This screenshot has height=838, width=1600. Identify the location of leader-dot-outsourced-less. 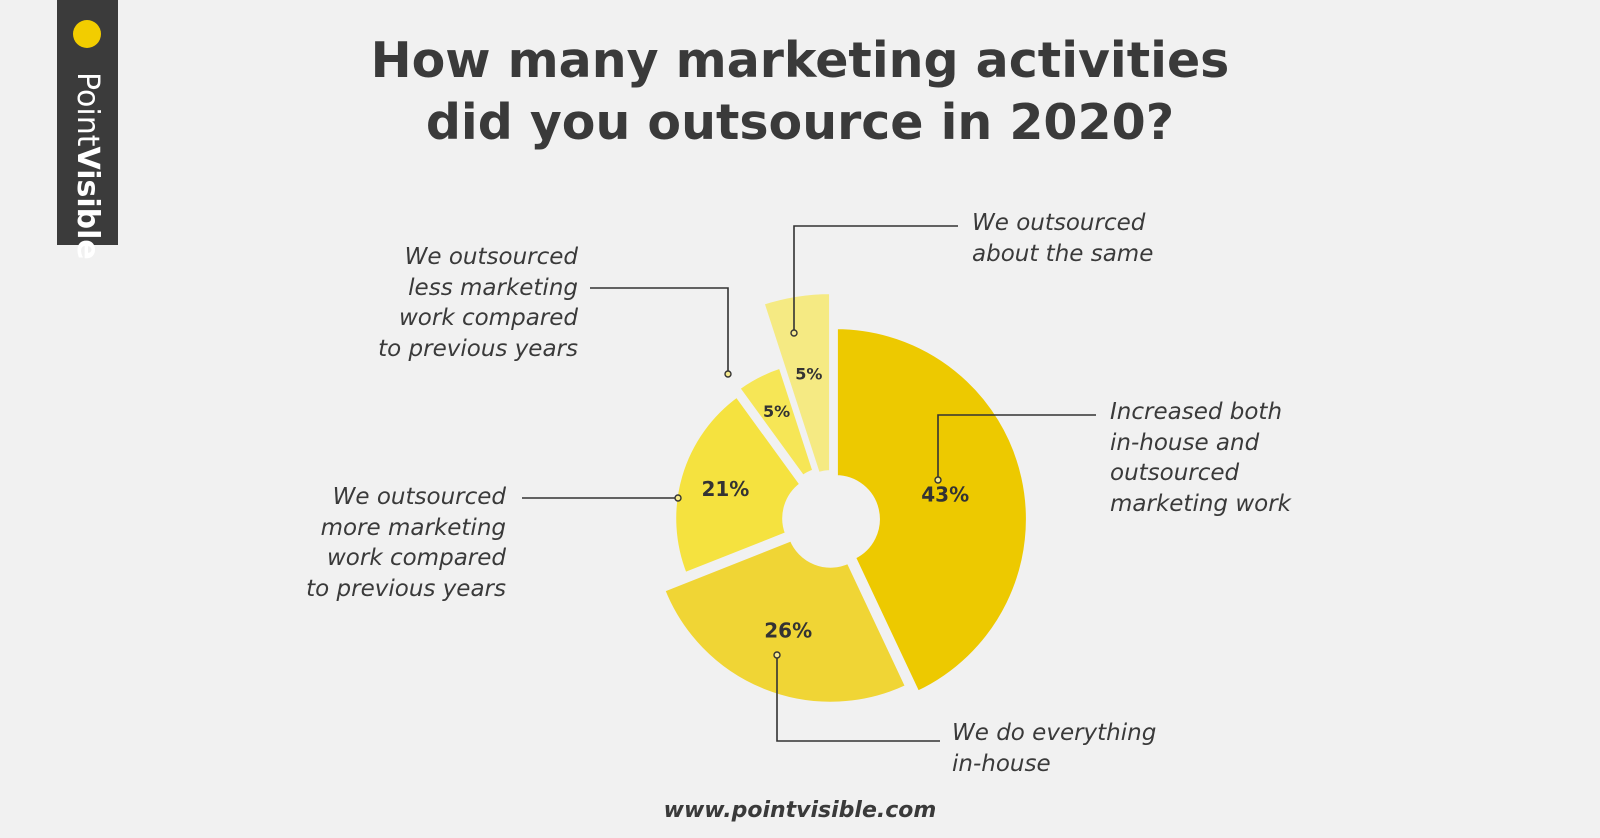
(728, 374).